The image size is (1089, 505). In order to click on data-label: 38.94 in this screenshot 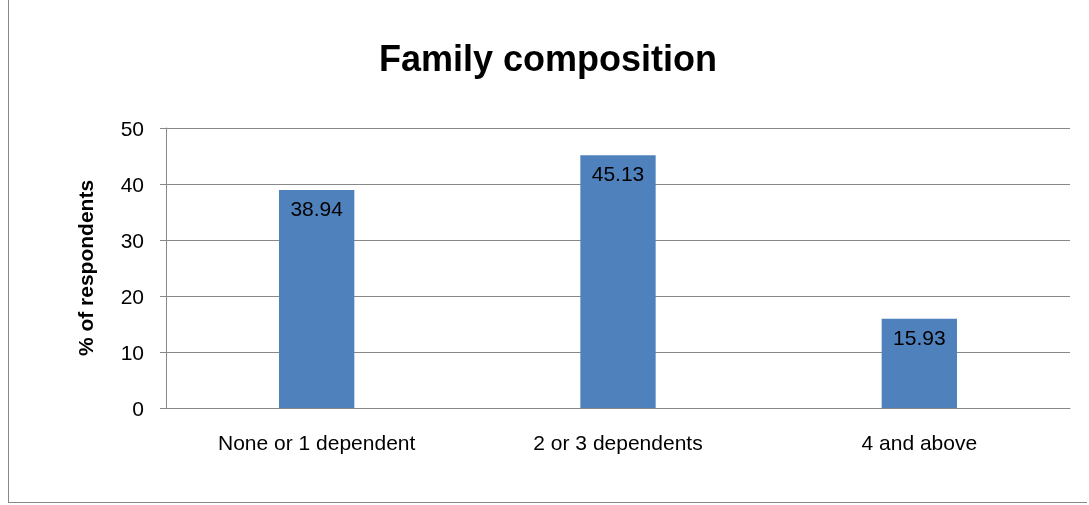, I will do `click(317, 208)`.